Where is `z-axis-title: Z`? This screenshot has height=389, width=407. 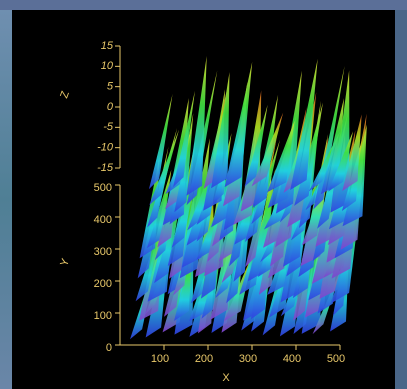
z-axis-title: Z is located at coordinates (65, 94).